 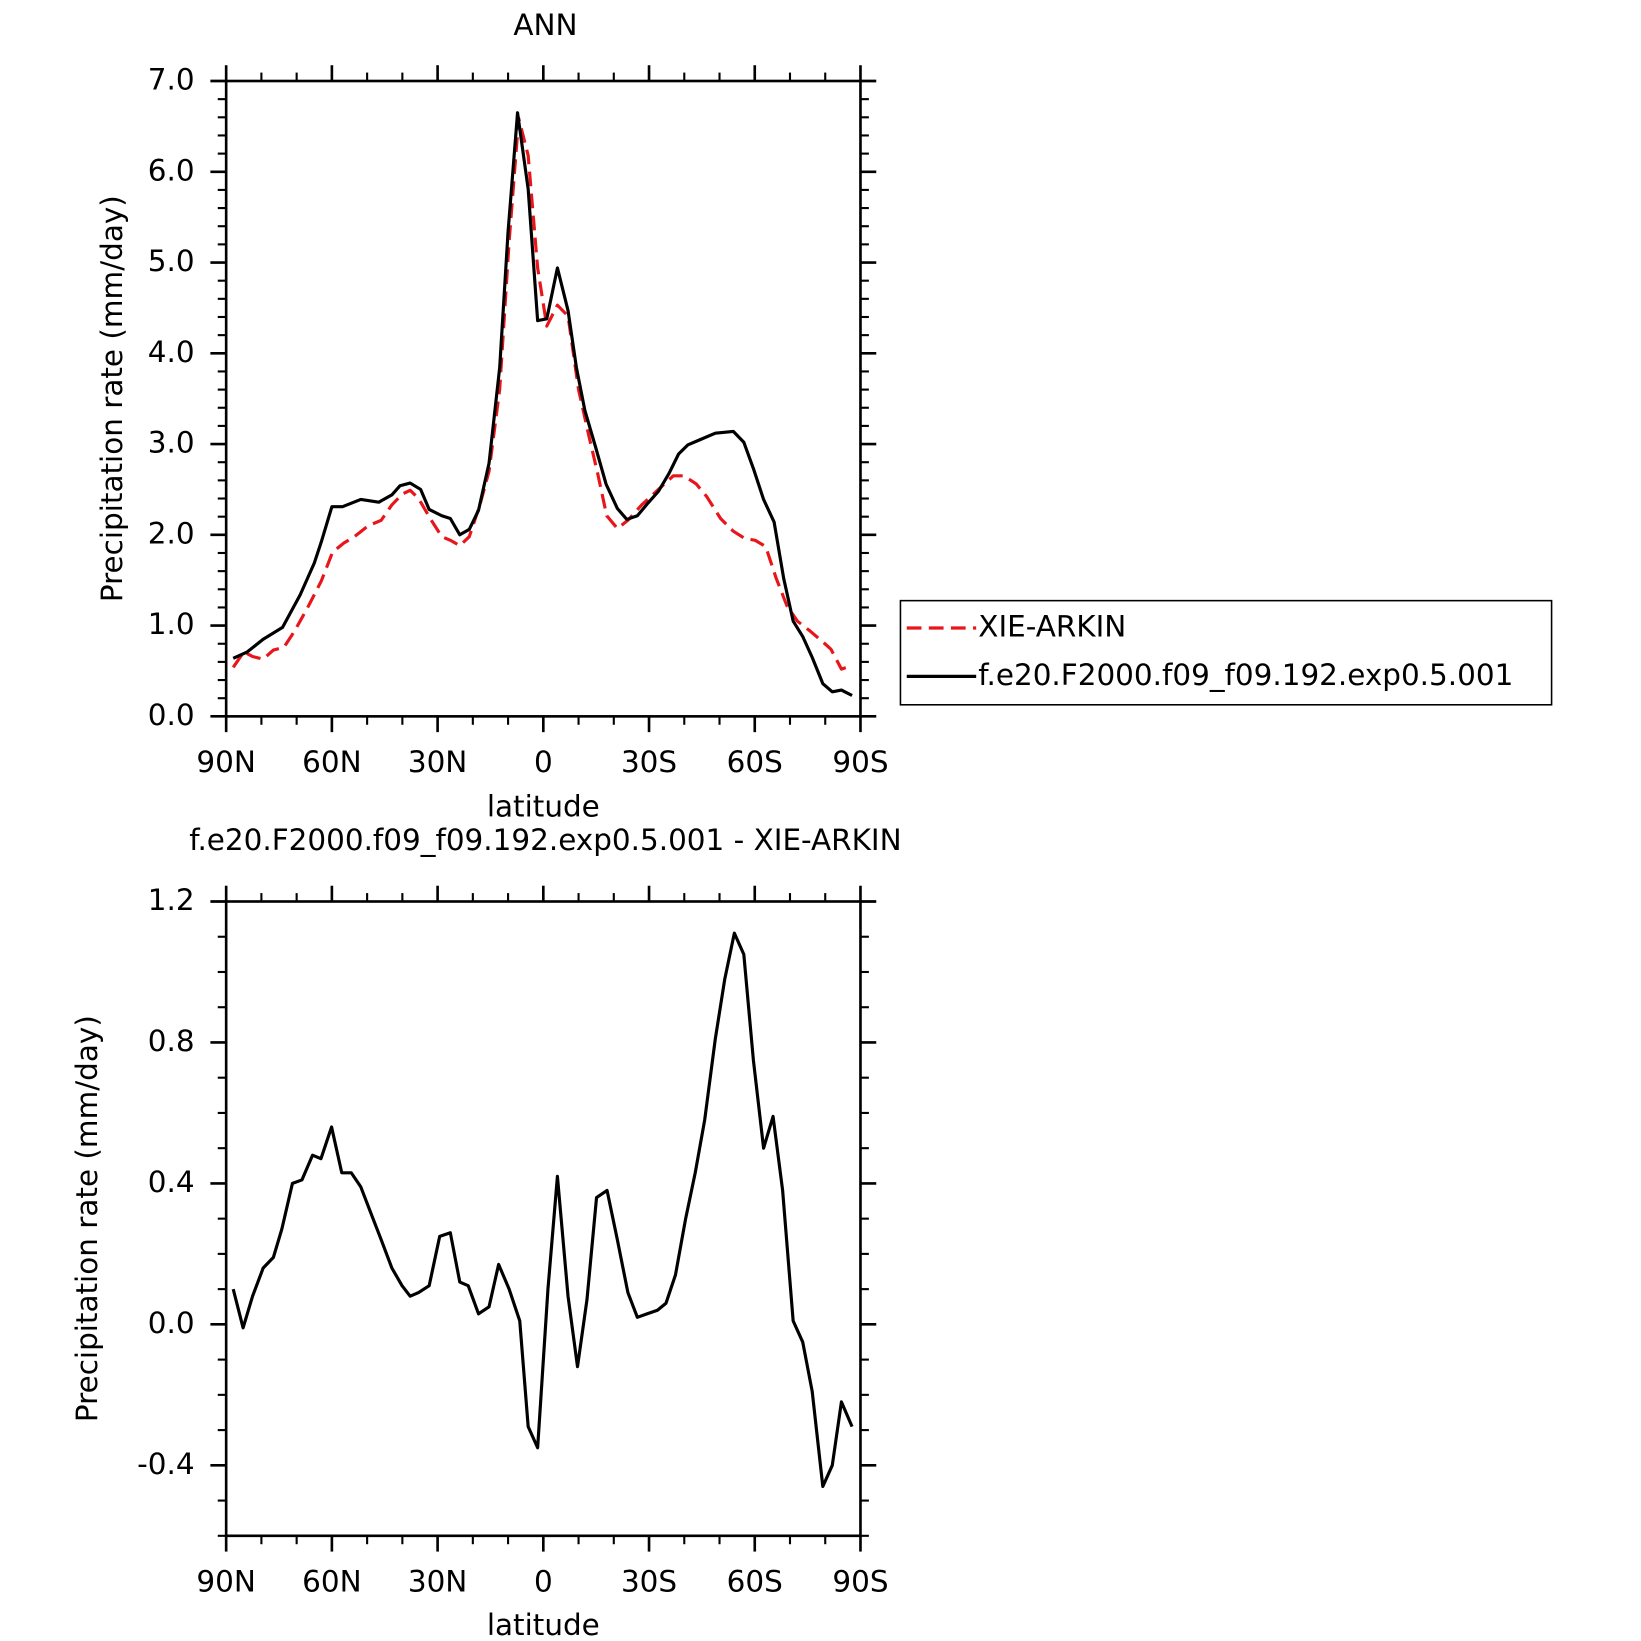 What do you see at coordinates (171, 1182) in the screenshot?
I see `y-tick-label: 0.4` at bounding box center [171, 1182].